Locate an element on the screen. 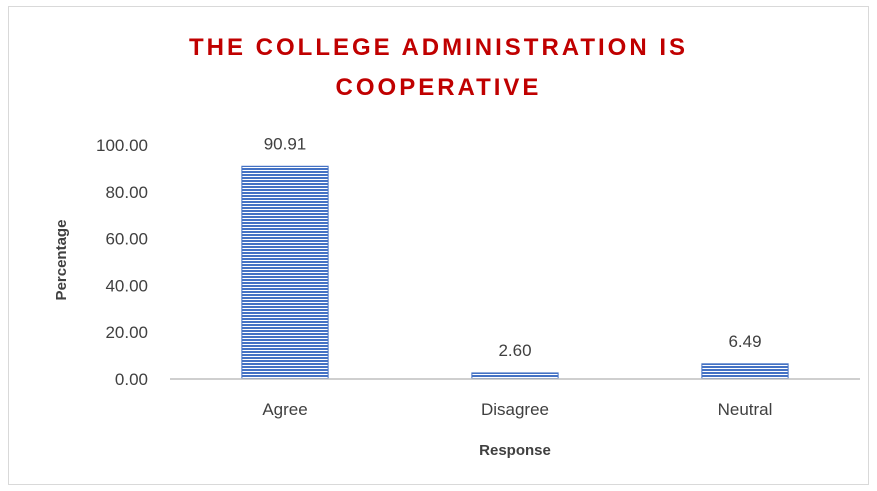 The height and width of the screenshot is (491, 877). y-axis-ticks: 0.00 20.00 40.00 60.00 80.00 100.00 is located at coordinates (122, 262).